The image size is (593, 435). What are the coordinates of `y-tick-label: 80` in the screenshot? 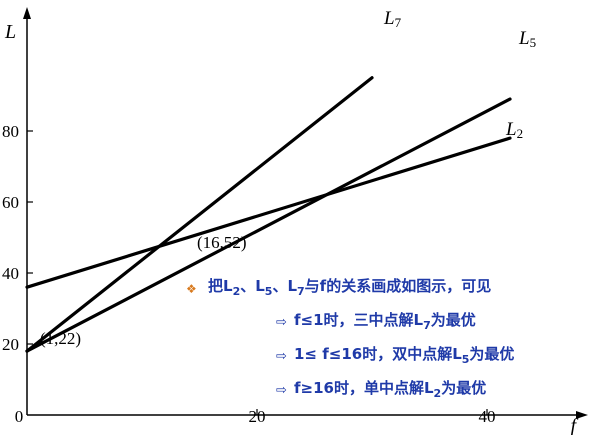 It's located at (10, 131).